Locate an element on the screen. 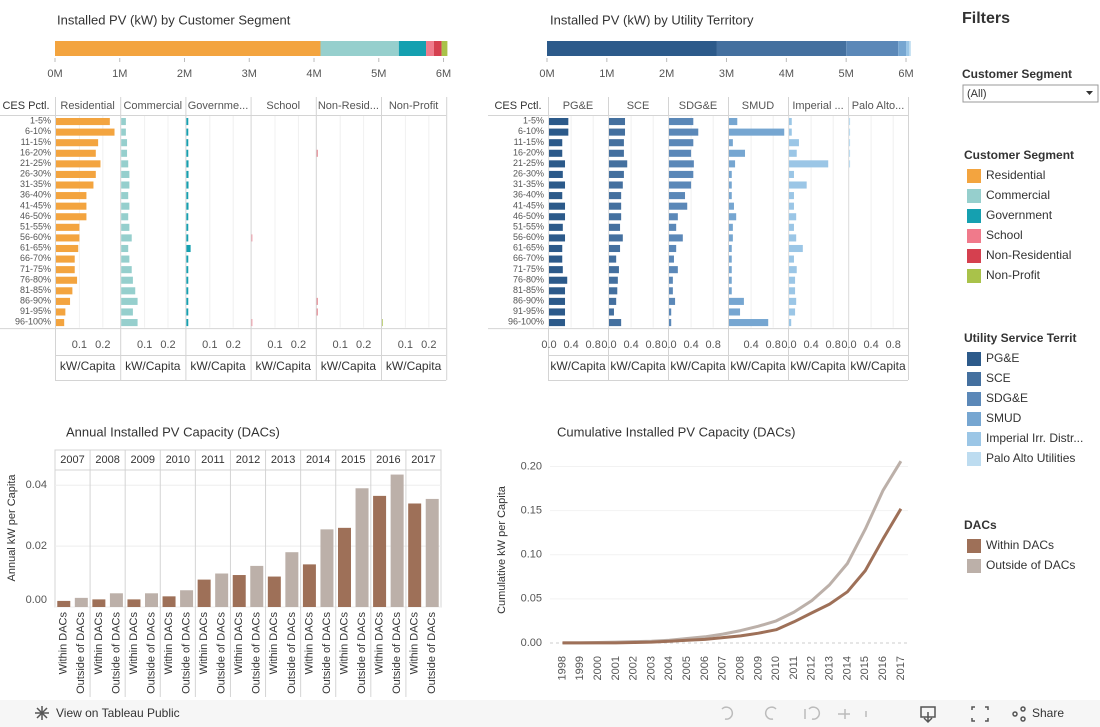 The image size is (1100, 727). filter-value: (All) is located at coordinates (977, 94).